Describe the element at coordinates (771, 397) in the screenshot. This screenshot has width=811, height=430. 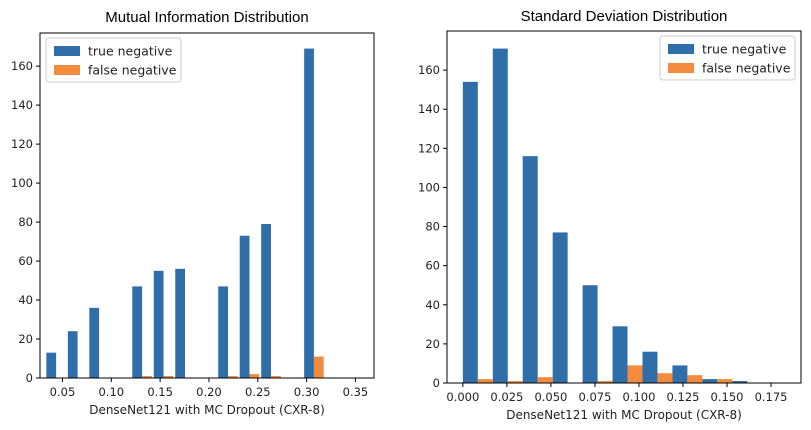
I see `x-tick-label: 0.175` at that location.